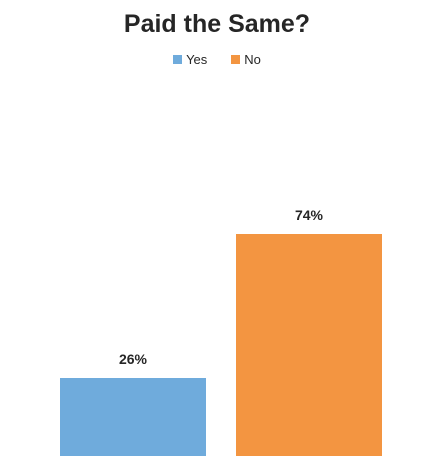  What do you see at coordinates (197, 59) in the screenshot?
I see `legend-label-yes: Yes` at bounding box center [197, 59].